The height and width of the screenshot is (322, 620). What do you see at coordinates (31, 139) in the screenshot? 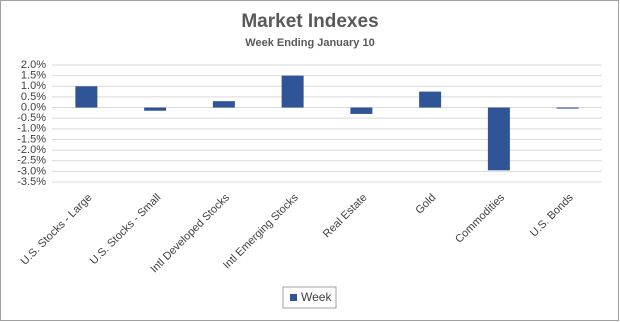
I see `y-tick-label: -1.5%` at bounding box center [31, 139].